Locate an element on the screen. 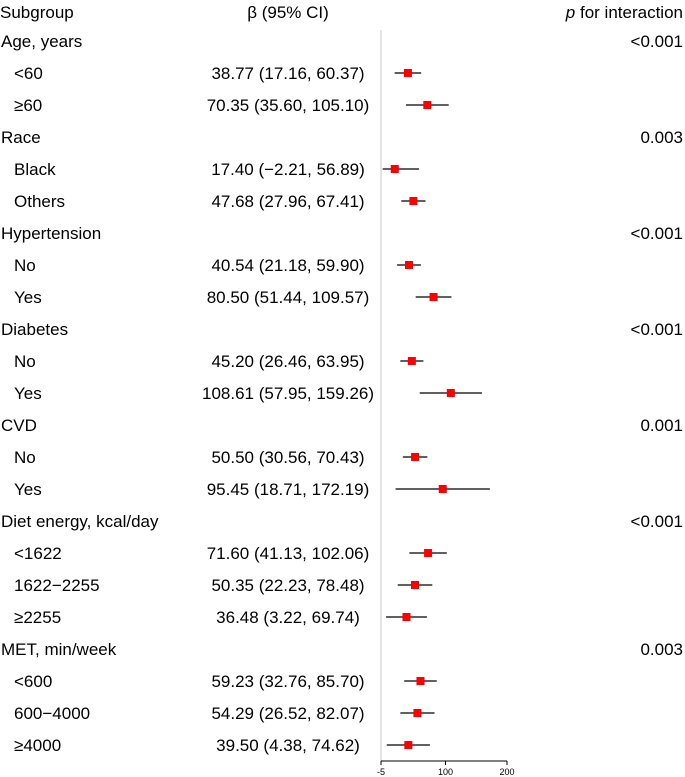 The height and width of the screenshot is (777, 685). subgroup-header: Subgroup is located at coordinates (37, 12).